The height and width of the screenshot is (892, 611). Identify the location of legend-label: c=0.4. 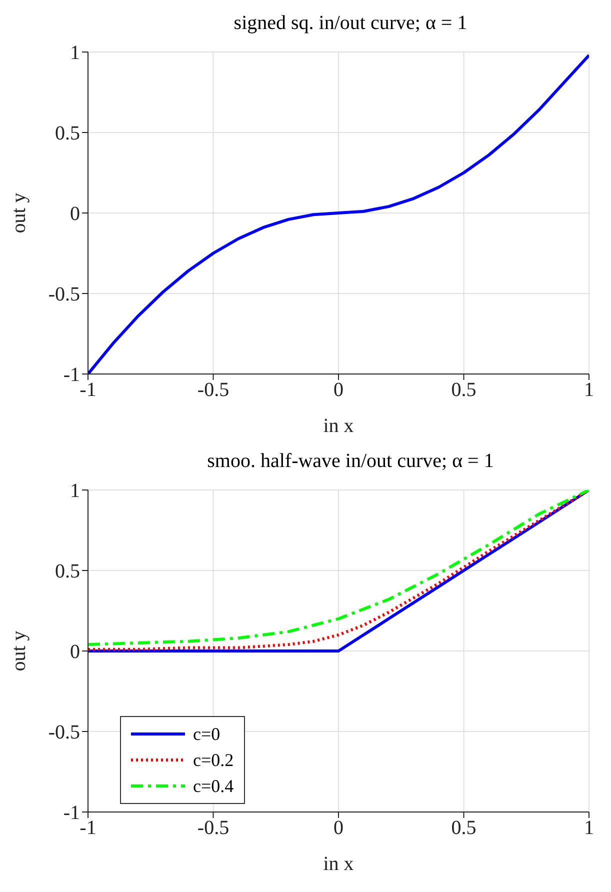
(213, 786).